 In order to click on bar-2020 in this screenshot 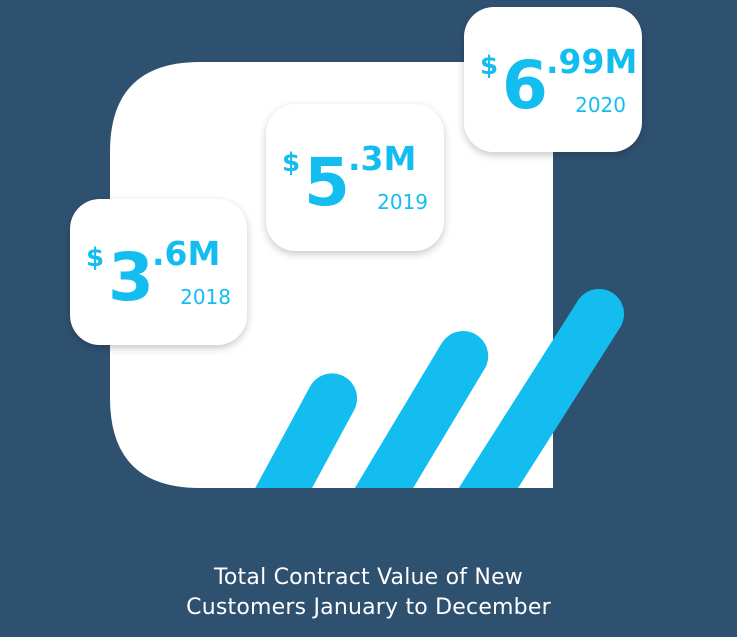, I will do `click(541, 388)`.